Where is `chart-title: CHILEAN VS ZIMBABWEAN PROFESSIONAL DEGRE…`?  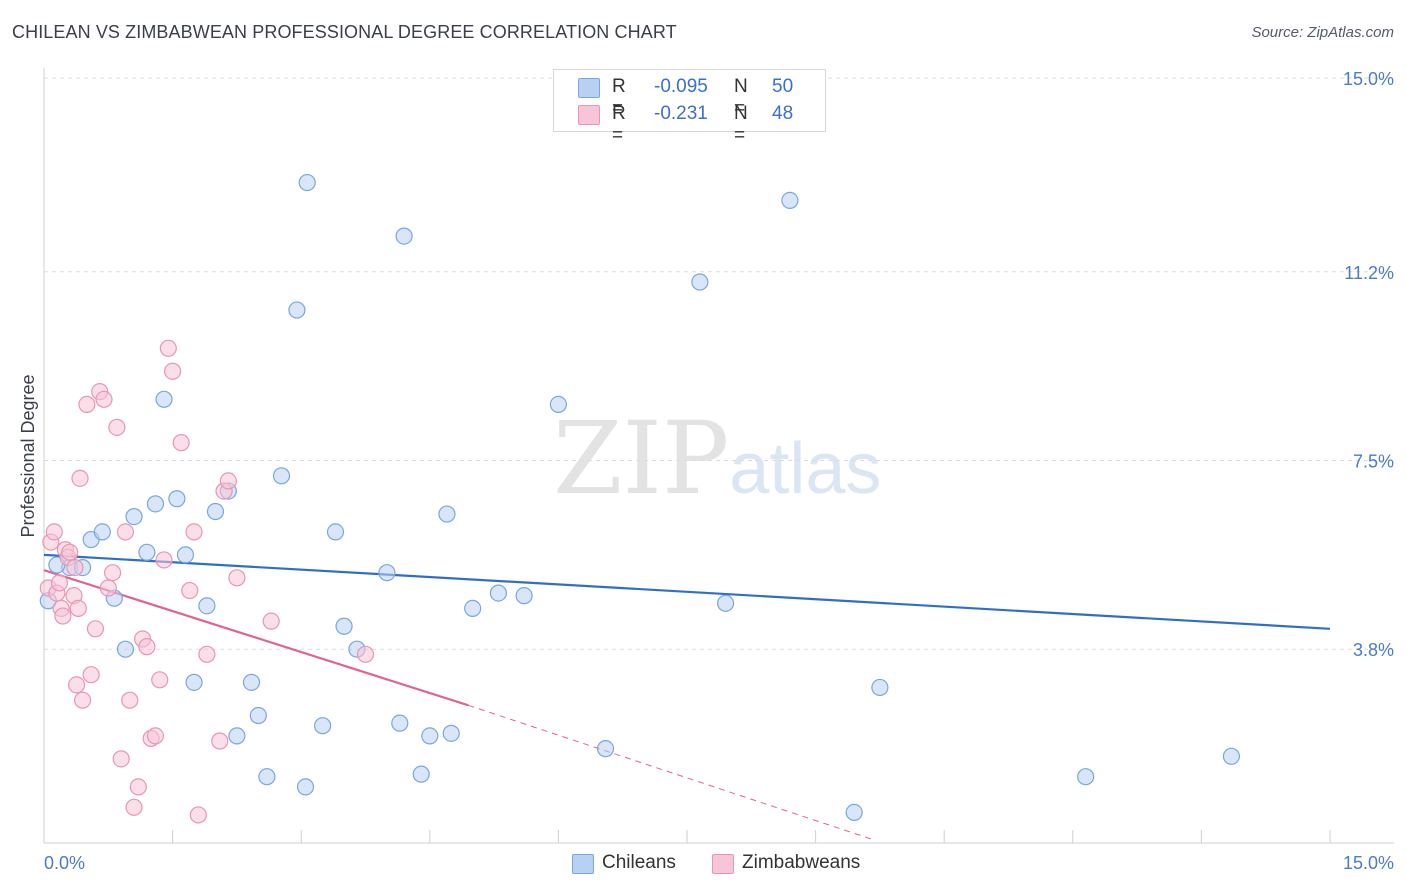 chart-title: CHILEAN VS ZIMBABWEAN PROFESSIONAL DEGRE… is located at coordinates (344, 32).